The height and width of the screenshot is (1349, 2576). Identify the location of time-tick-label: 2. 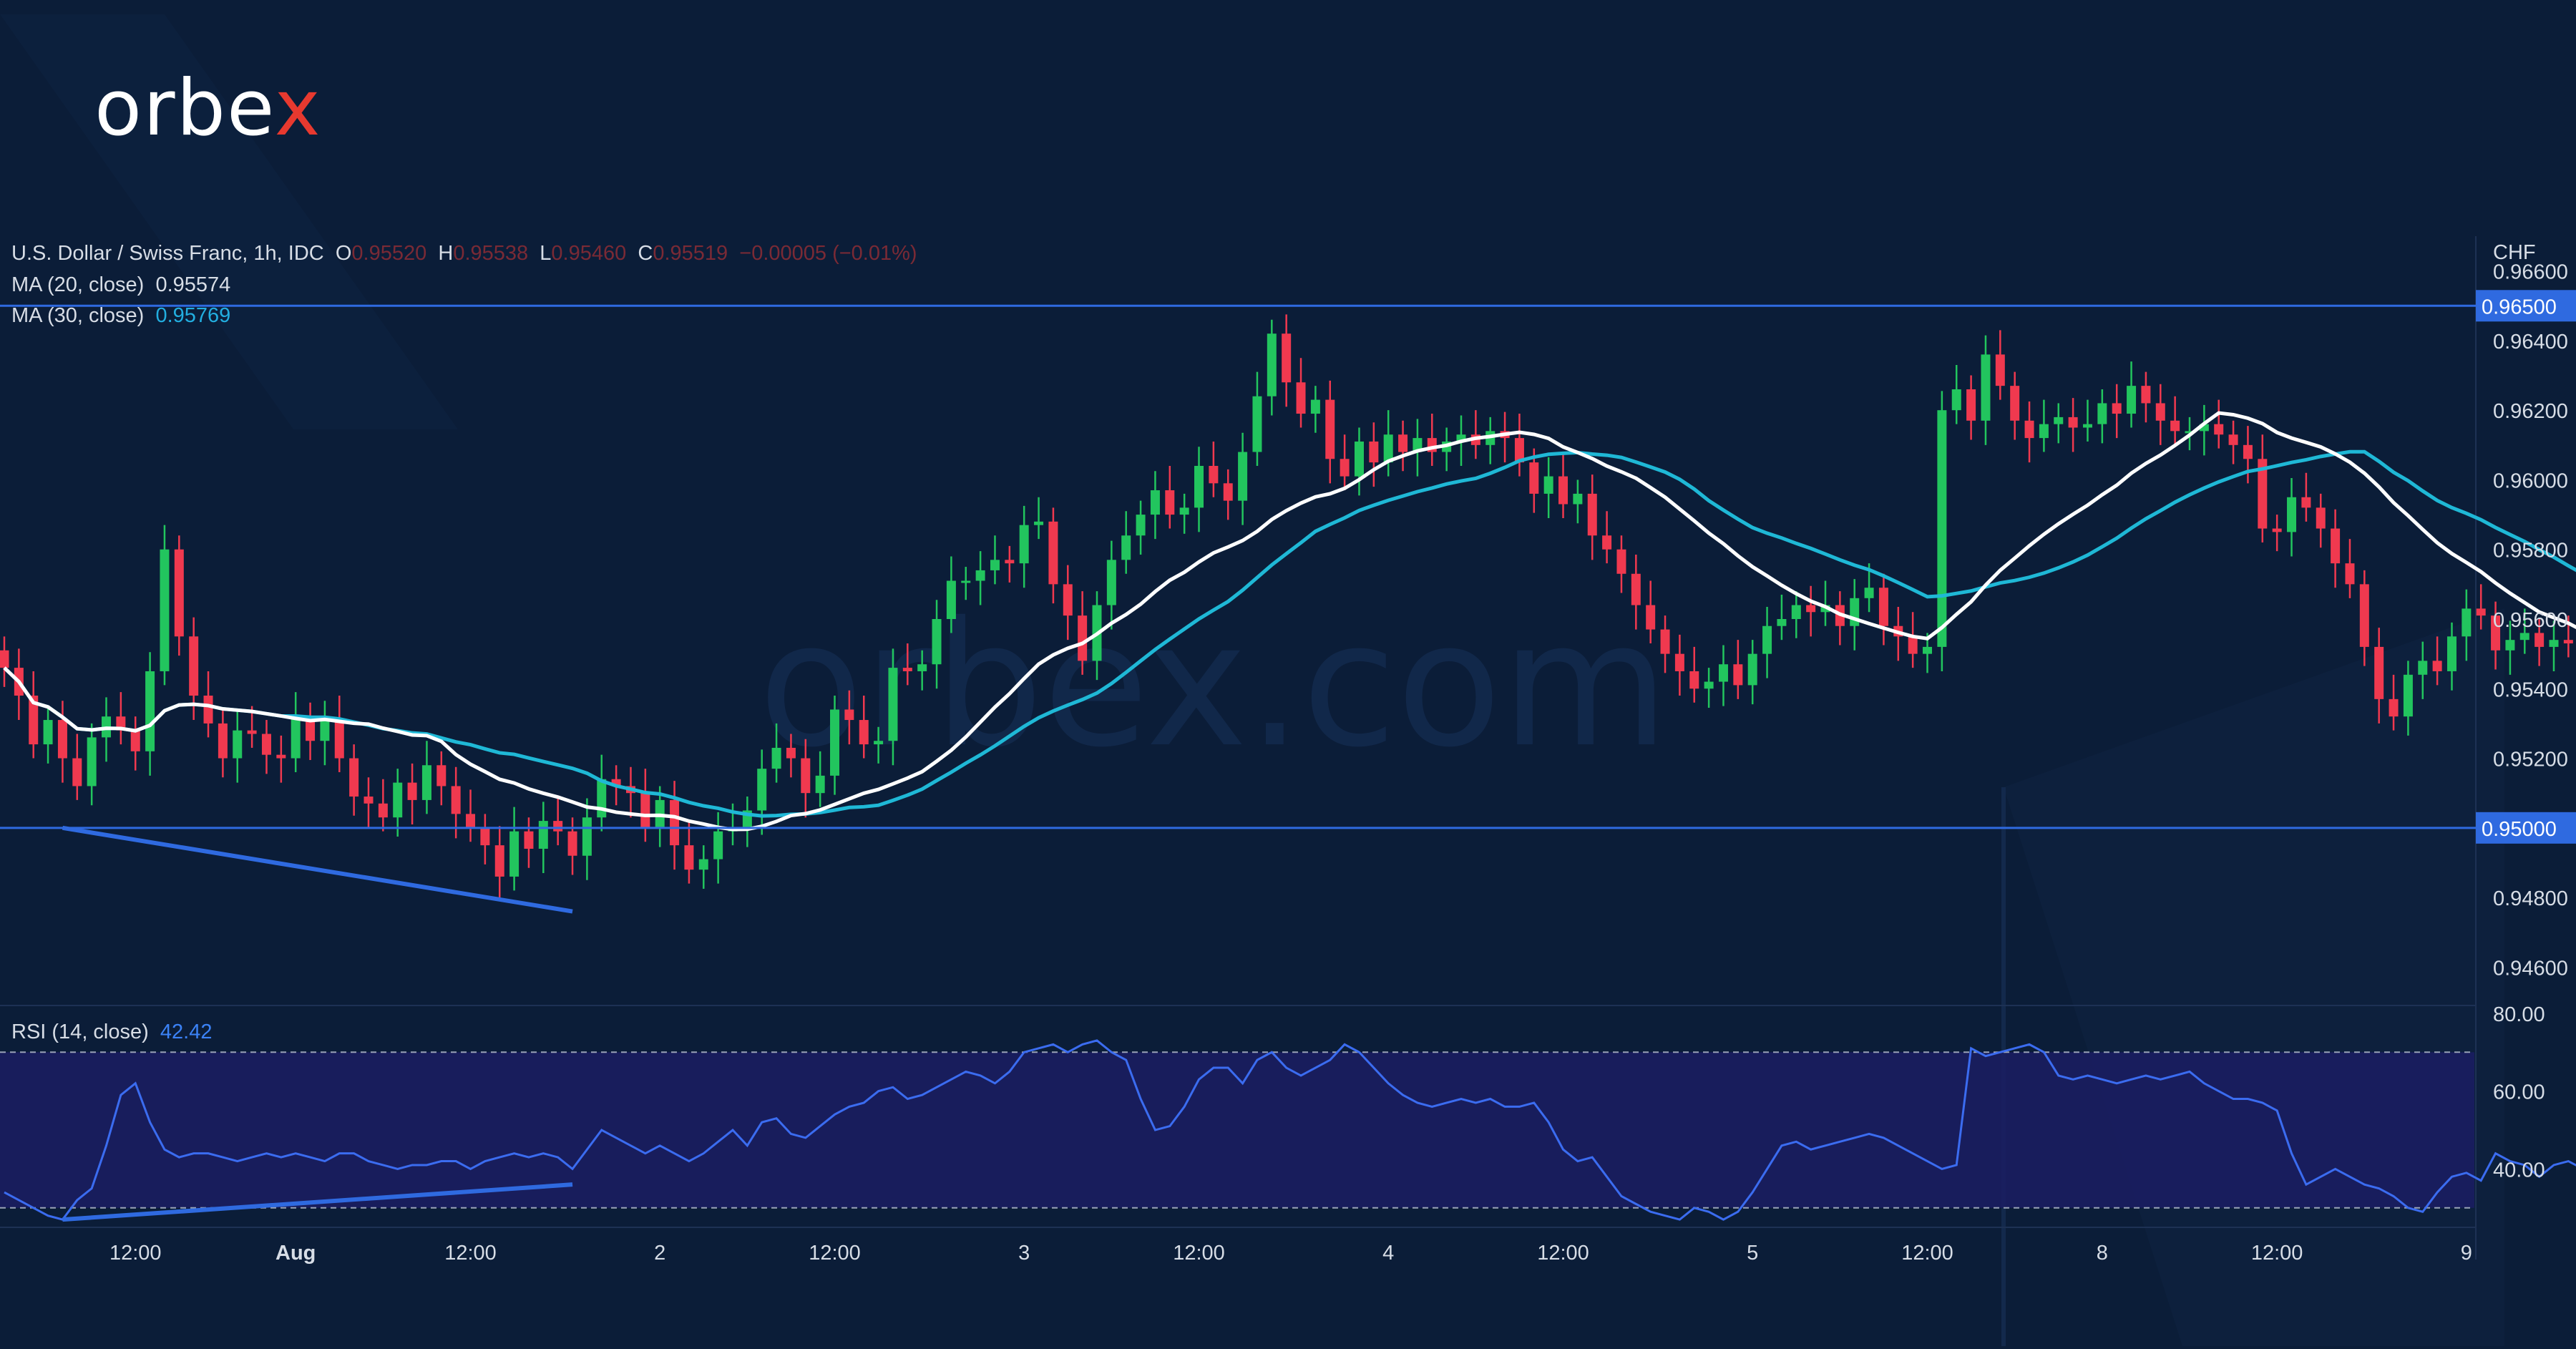
(659, 1253).